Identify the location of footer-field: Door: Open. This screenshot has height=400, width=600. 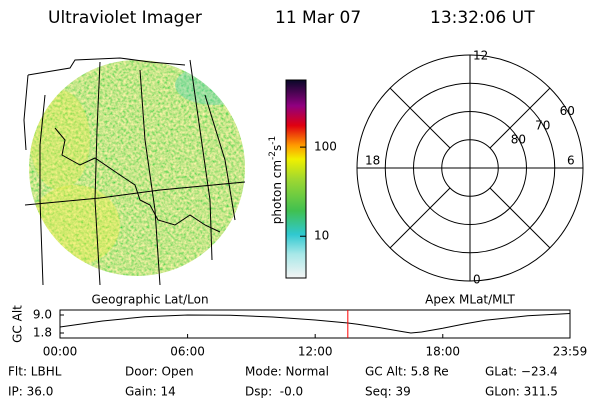
(159, 372).